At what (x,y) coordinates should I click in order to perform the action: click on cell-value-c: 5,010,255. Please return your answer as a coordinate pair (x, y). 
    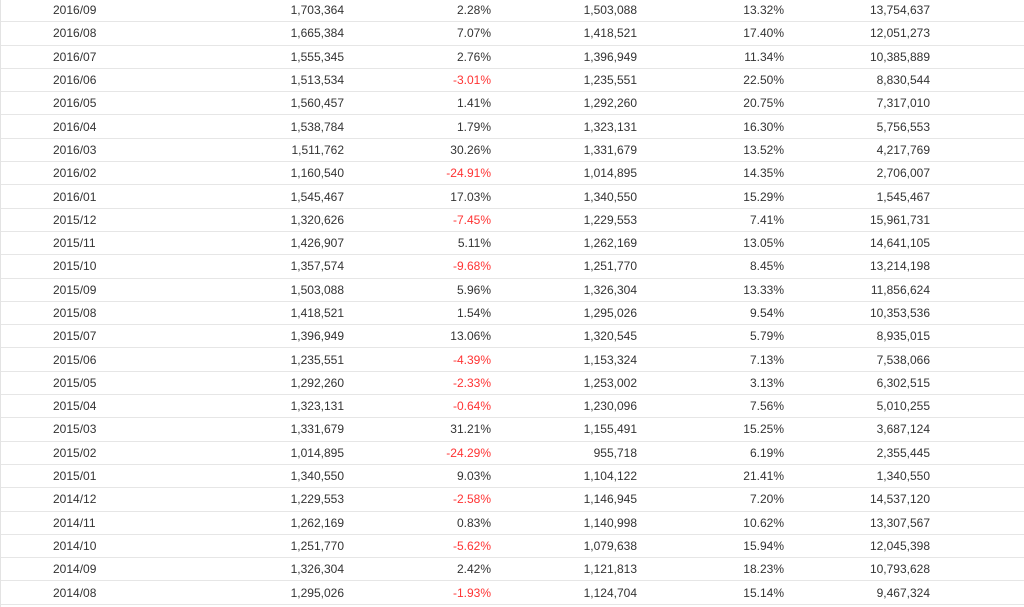
    Looking at the image, I should click on (857, 406).